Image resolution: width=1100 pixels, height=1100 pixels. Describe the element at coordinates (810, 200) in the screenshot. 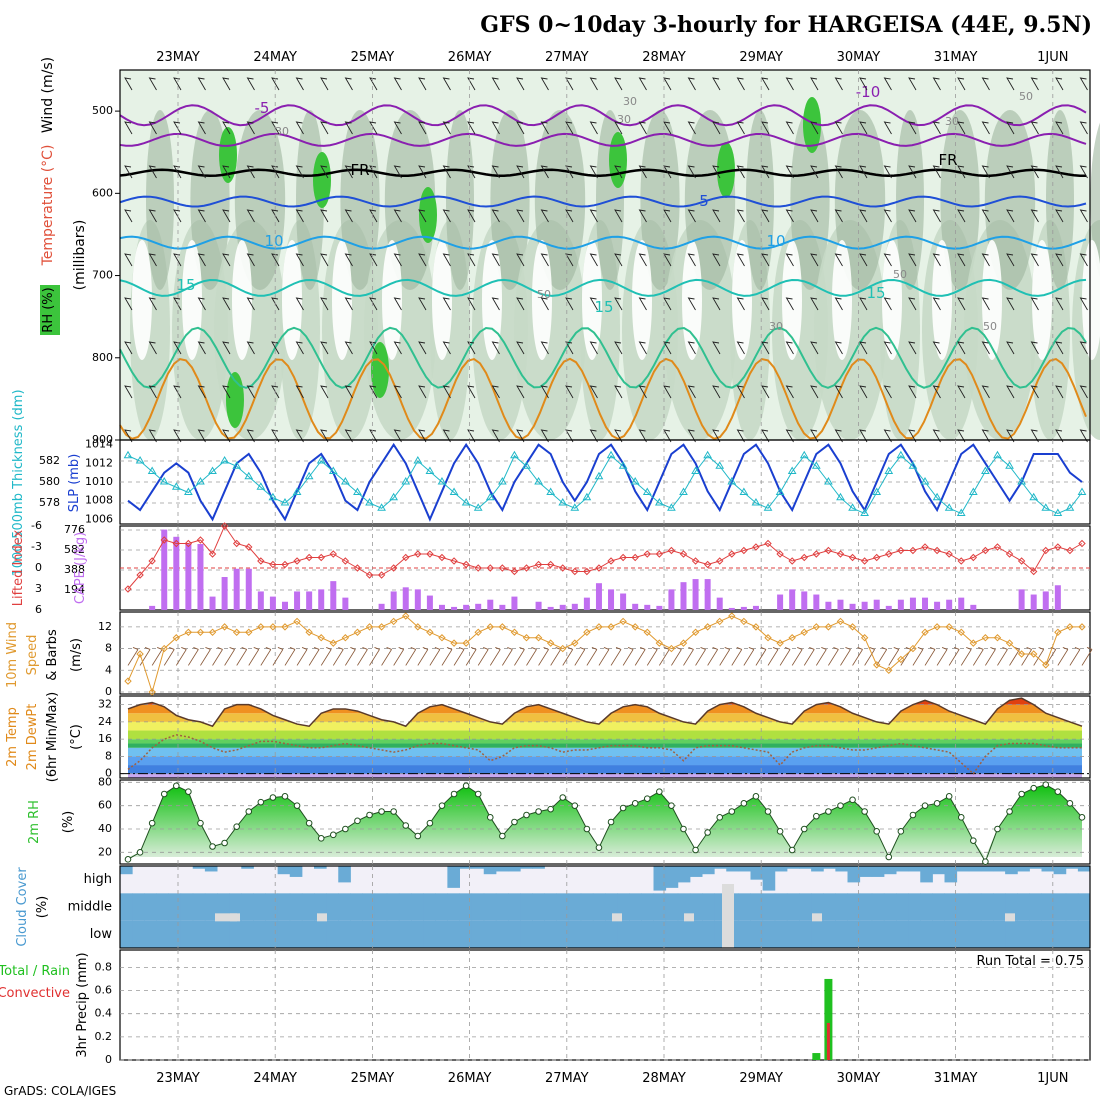

I see `rh-contour-shade` at that location.